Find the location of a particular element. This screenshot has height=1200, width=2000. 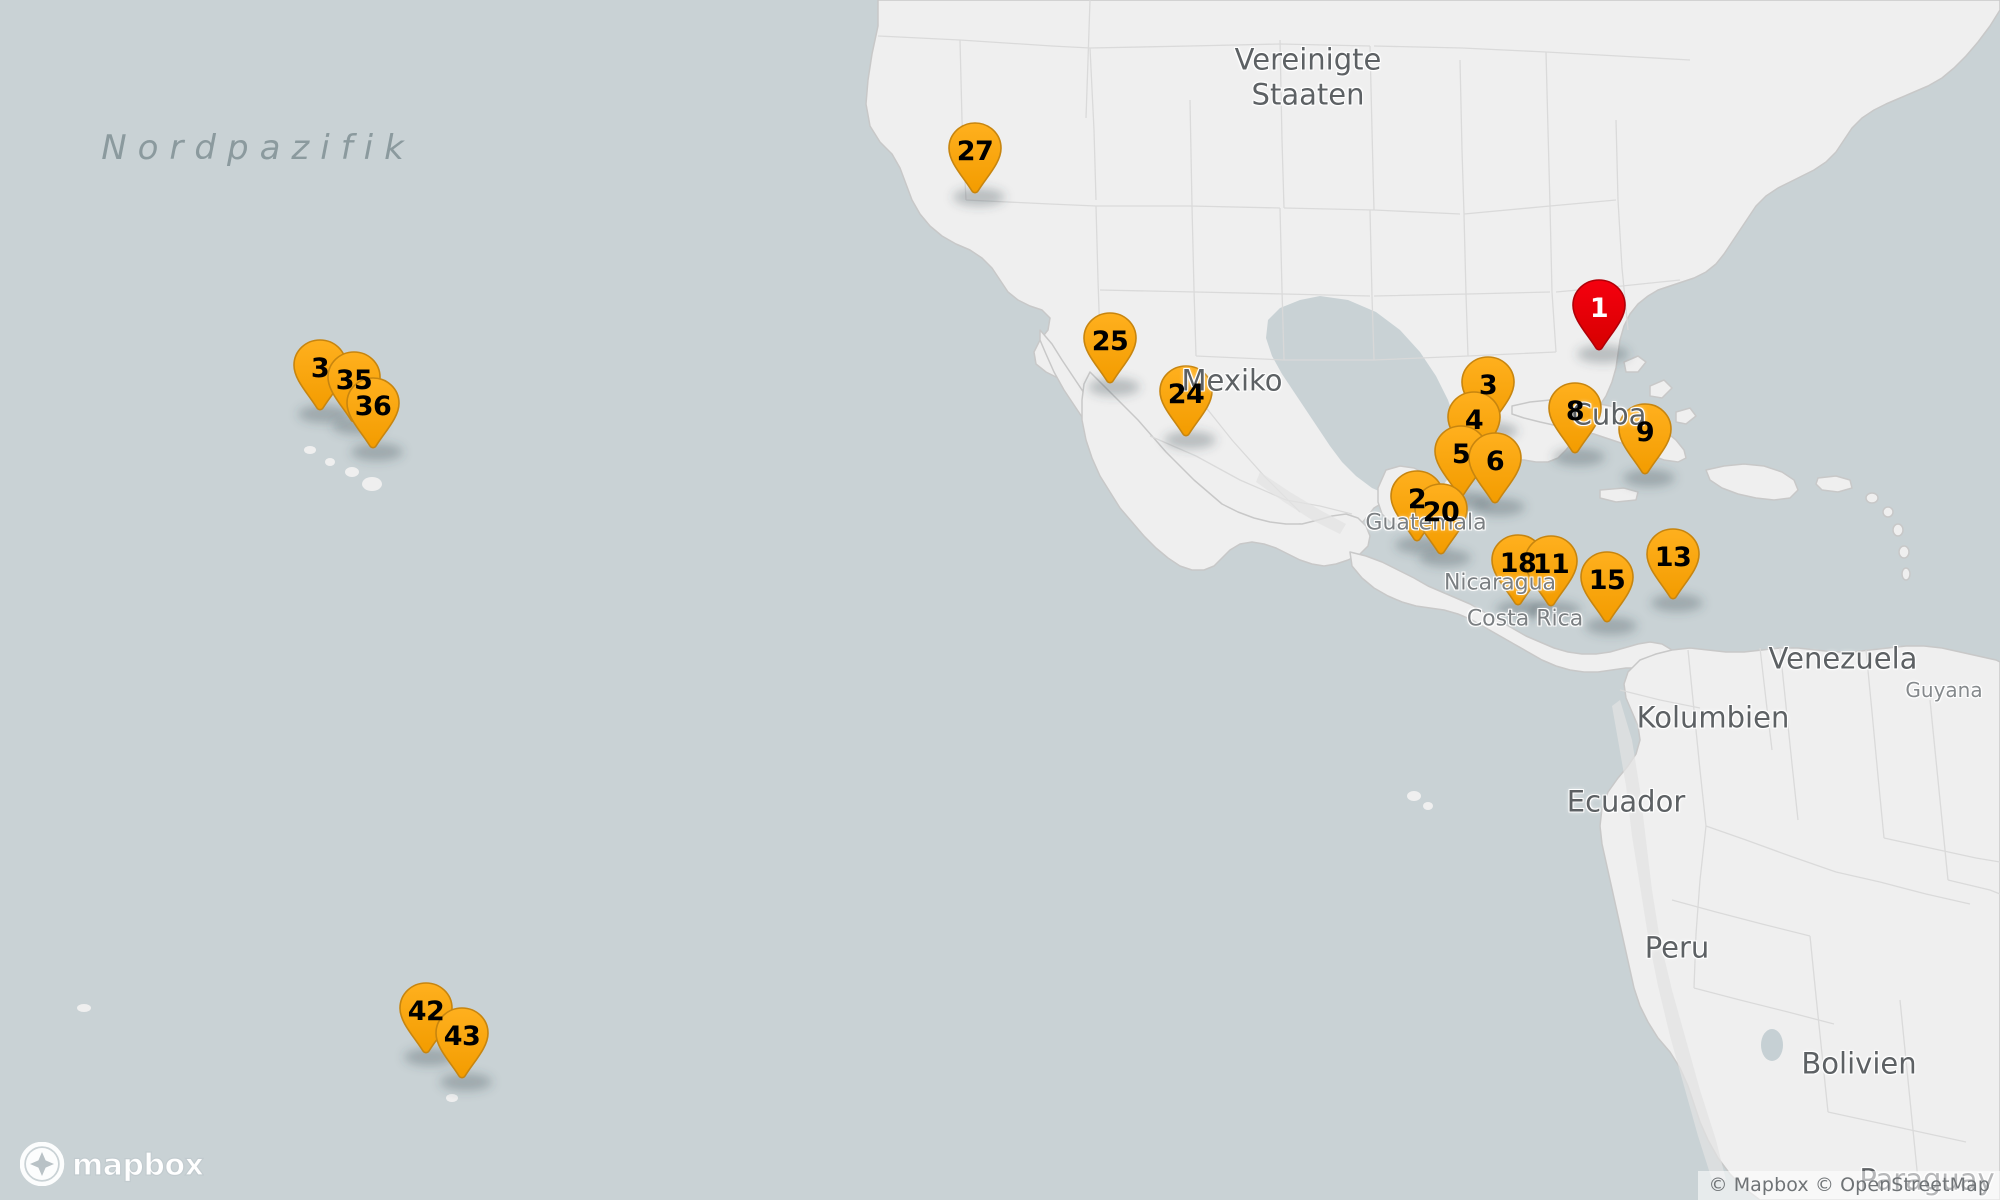

map-marker-number: 43 is located at coordinates (462, 1036).